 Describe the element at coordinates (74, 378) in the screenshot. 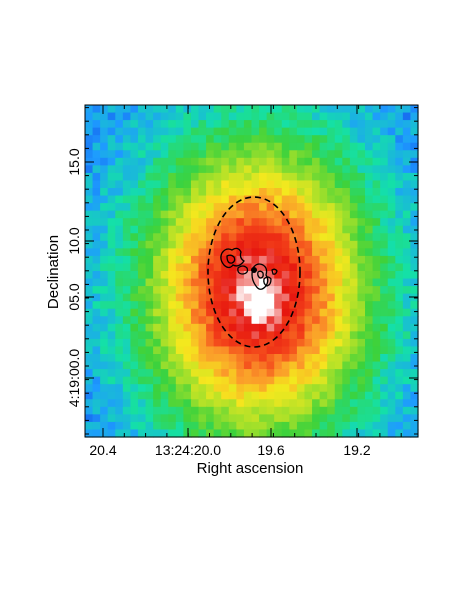

I see `y-tick-label: 4:19:00.0` at that location.